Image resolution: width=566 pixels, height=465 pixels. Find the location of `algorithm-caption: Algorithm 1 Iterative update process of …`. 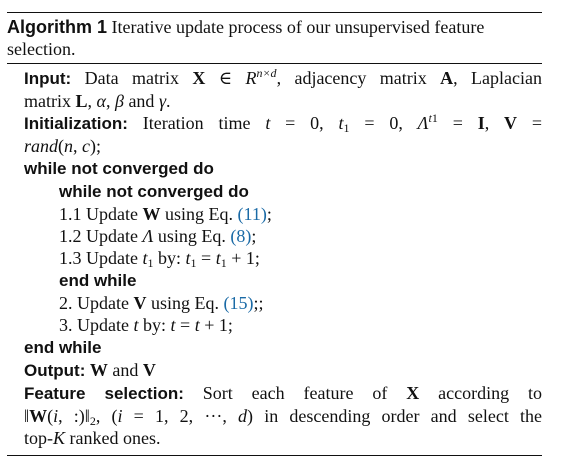

algorithm-caption: Algorithm 1 Iterative update process of … is located at coordinates (274, 36).